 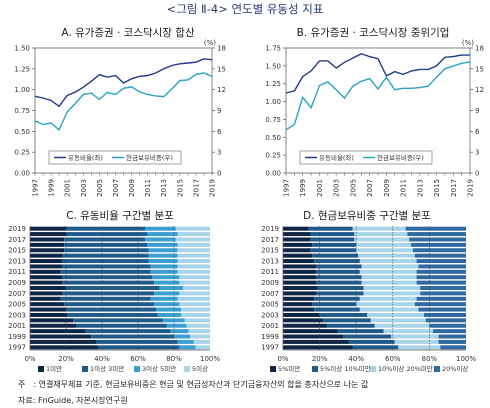 I want to click on panel-c-x-tick-label: 40%, so click(x=102, y=359).